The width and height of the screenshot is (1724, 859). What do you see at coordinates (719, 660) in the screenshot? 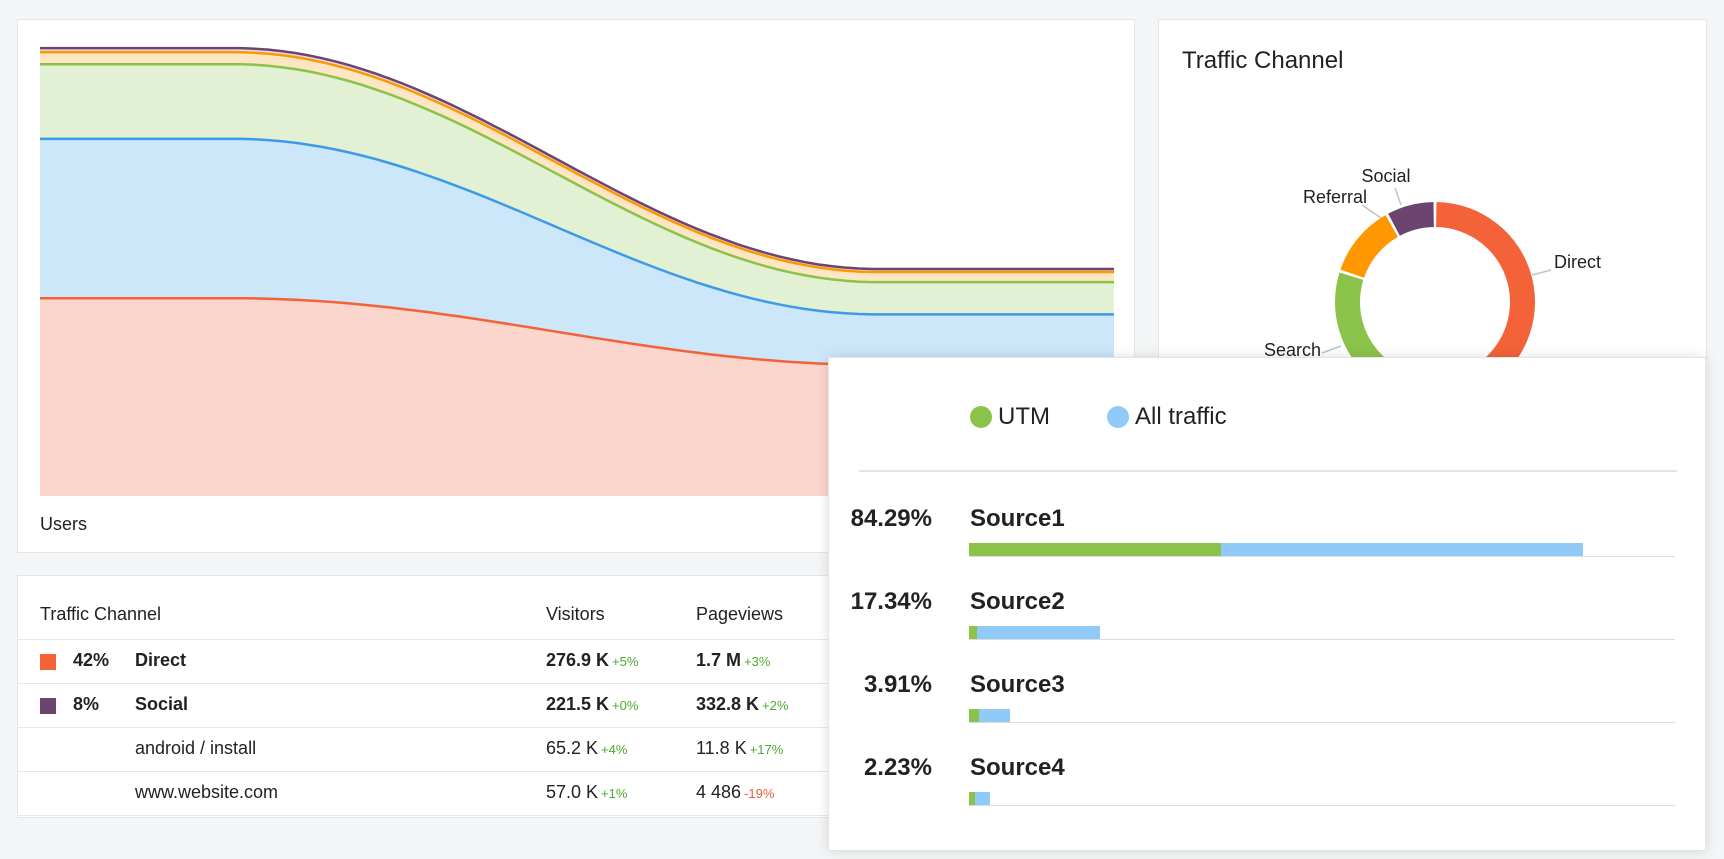
I see `pageviews-value: 1.7 M` at bounding box center [719, 660].